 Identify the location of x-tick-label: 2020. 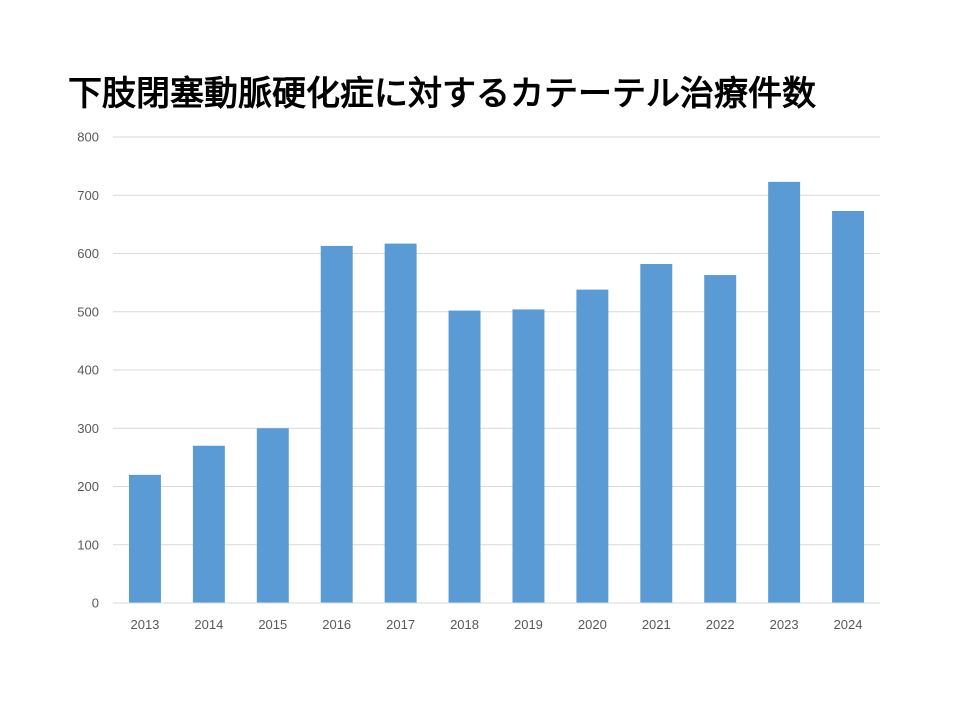
(592, 624).